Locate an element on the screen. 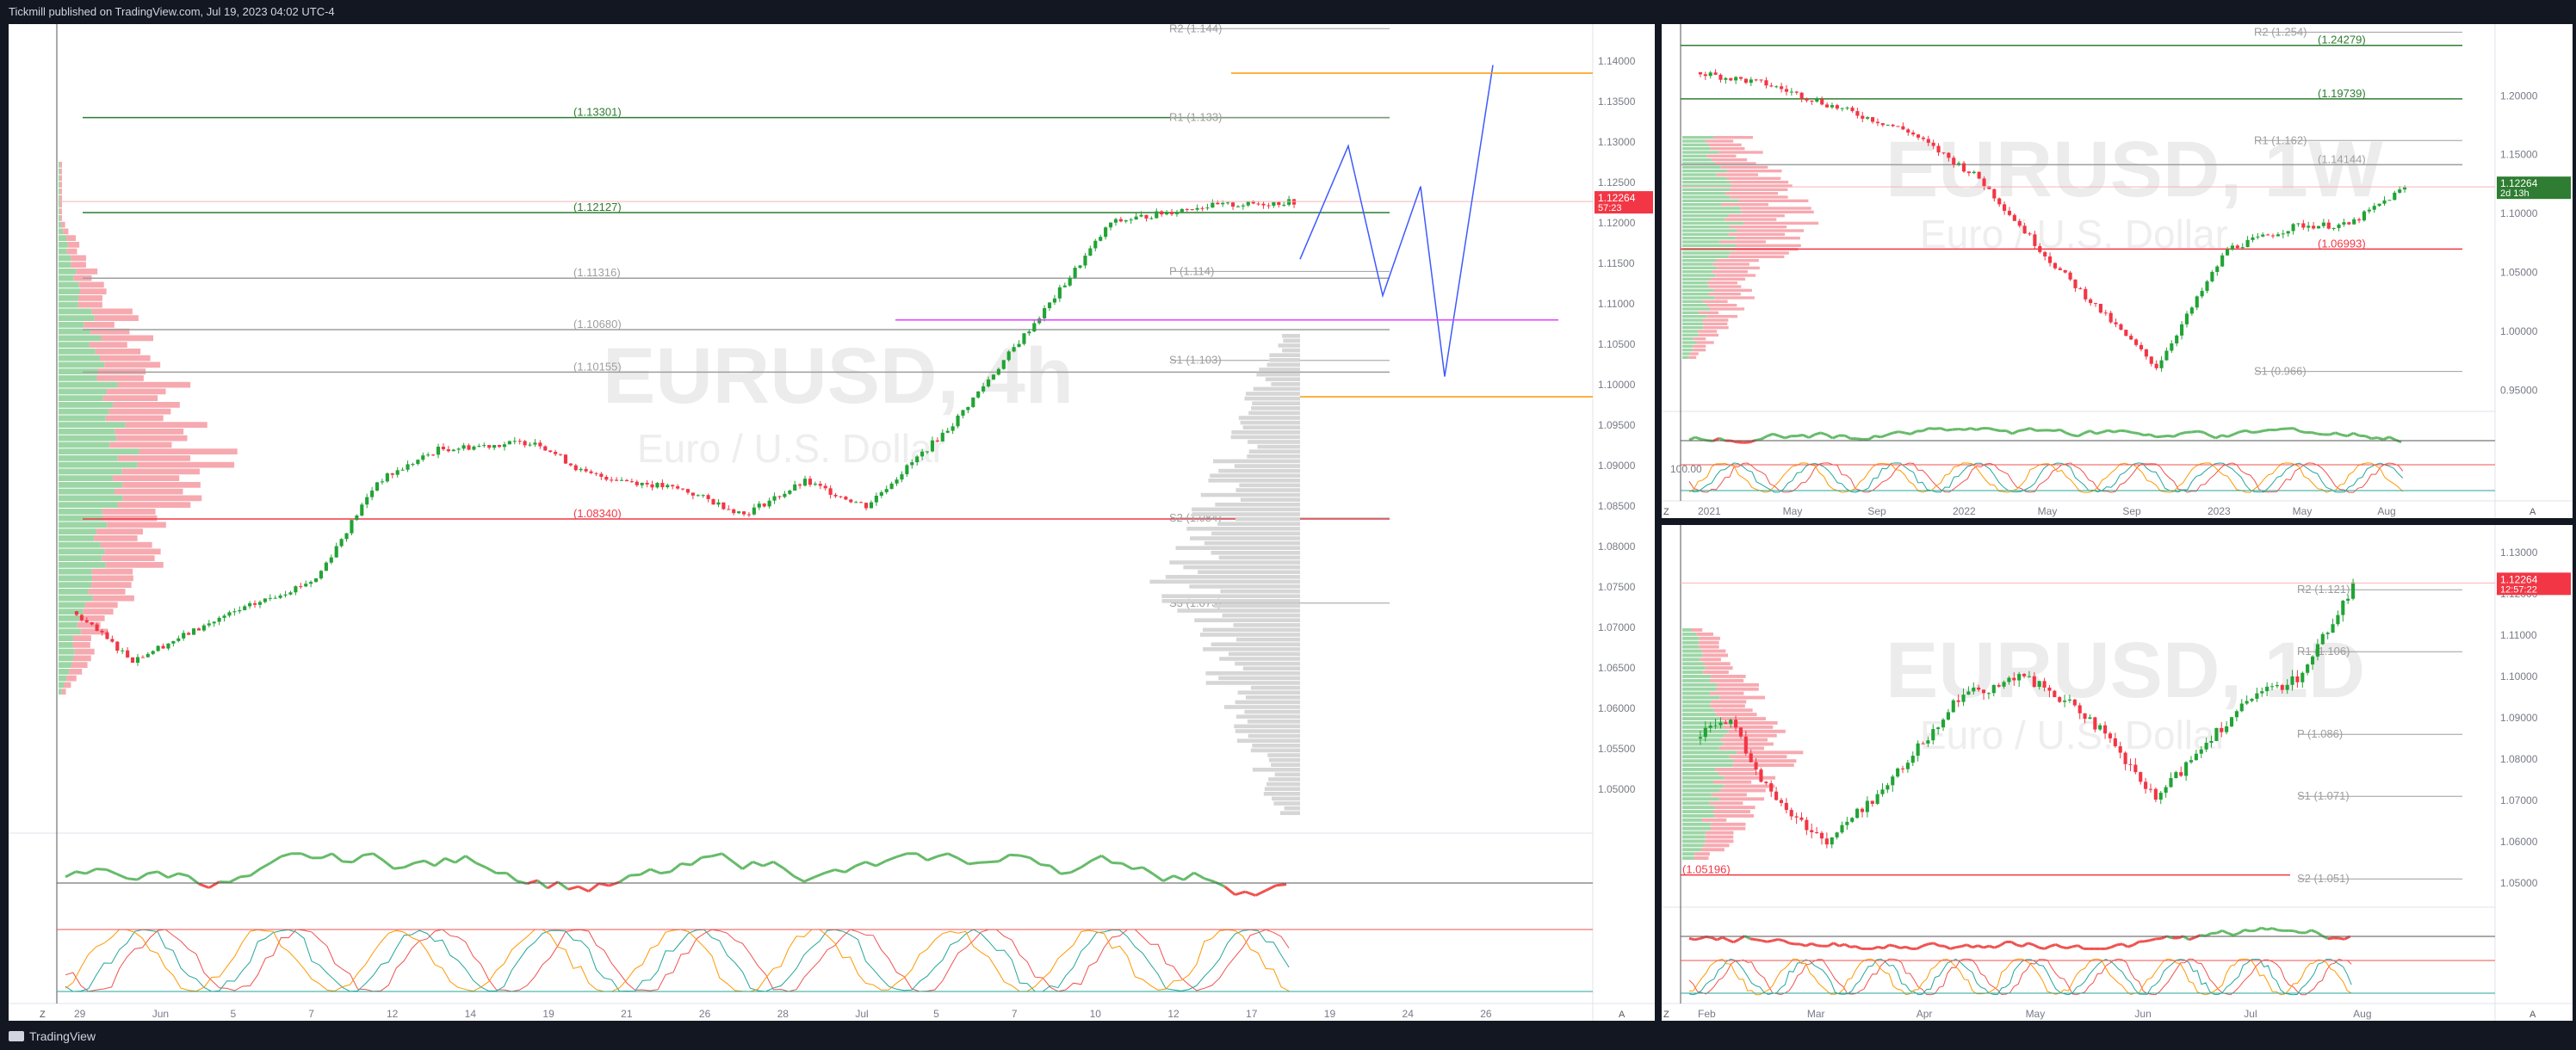 This screenshot has height=1050, width=2576. time-tick-label: 2021 is located at coordinates (1710, 511).